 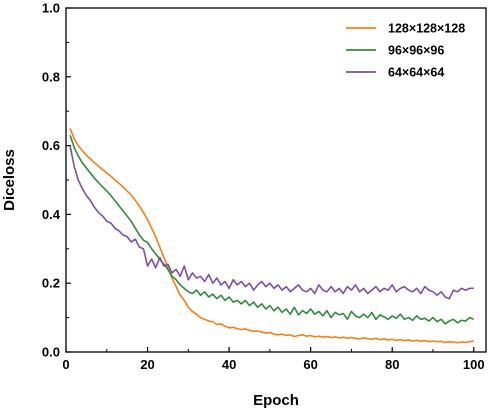 I want to click on y-tick-label: 0.2, so click(x=51, y=283).